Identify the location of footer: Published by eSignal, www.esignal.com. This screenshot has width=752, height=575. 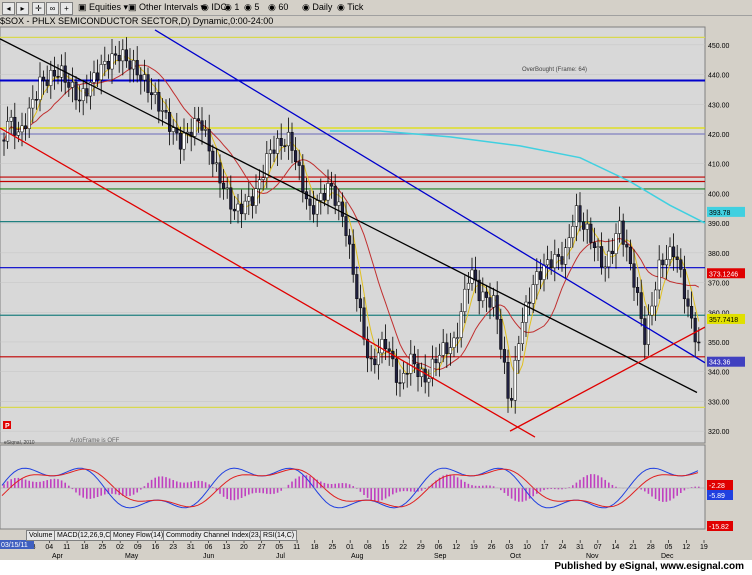
(376, 567).